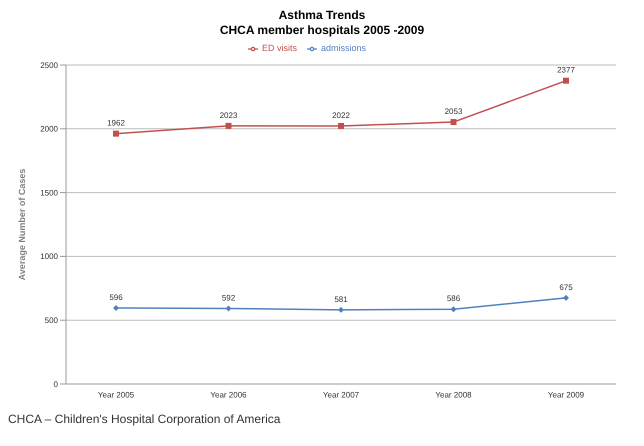 This screenshot has height=446, width=644. Describe the element at coordinates (116, 297) in the screenshot. I see `data-label: 596` at that location.